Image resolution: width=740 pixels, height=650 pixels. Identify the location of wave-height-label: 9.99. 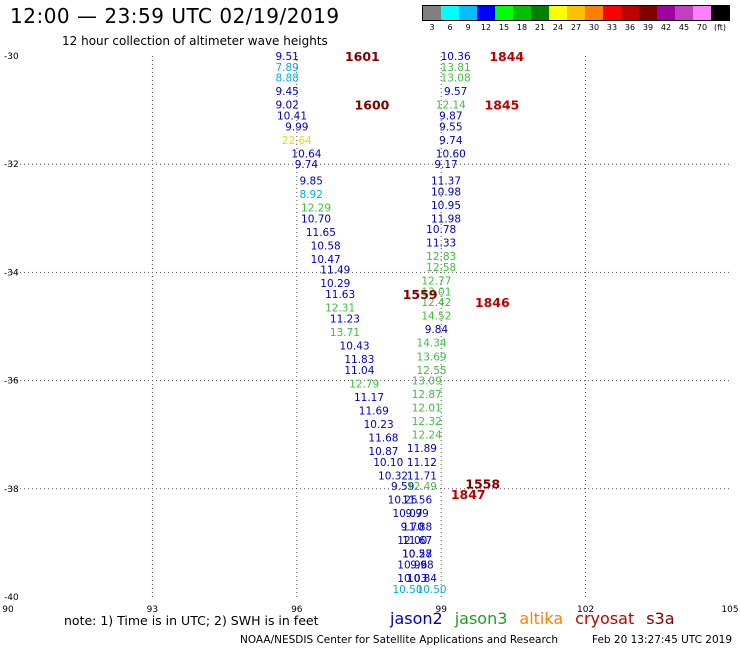
(296, 127).